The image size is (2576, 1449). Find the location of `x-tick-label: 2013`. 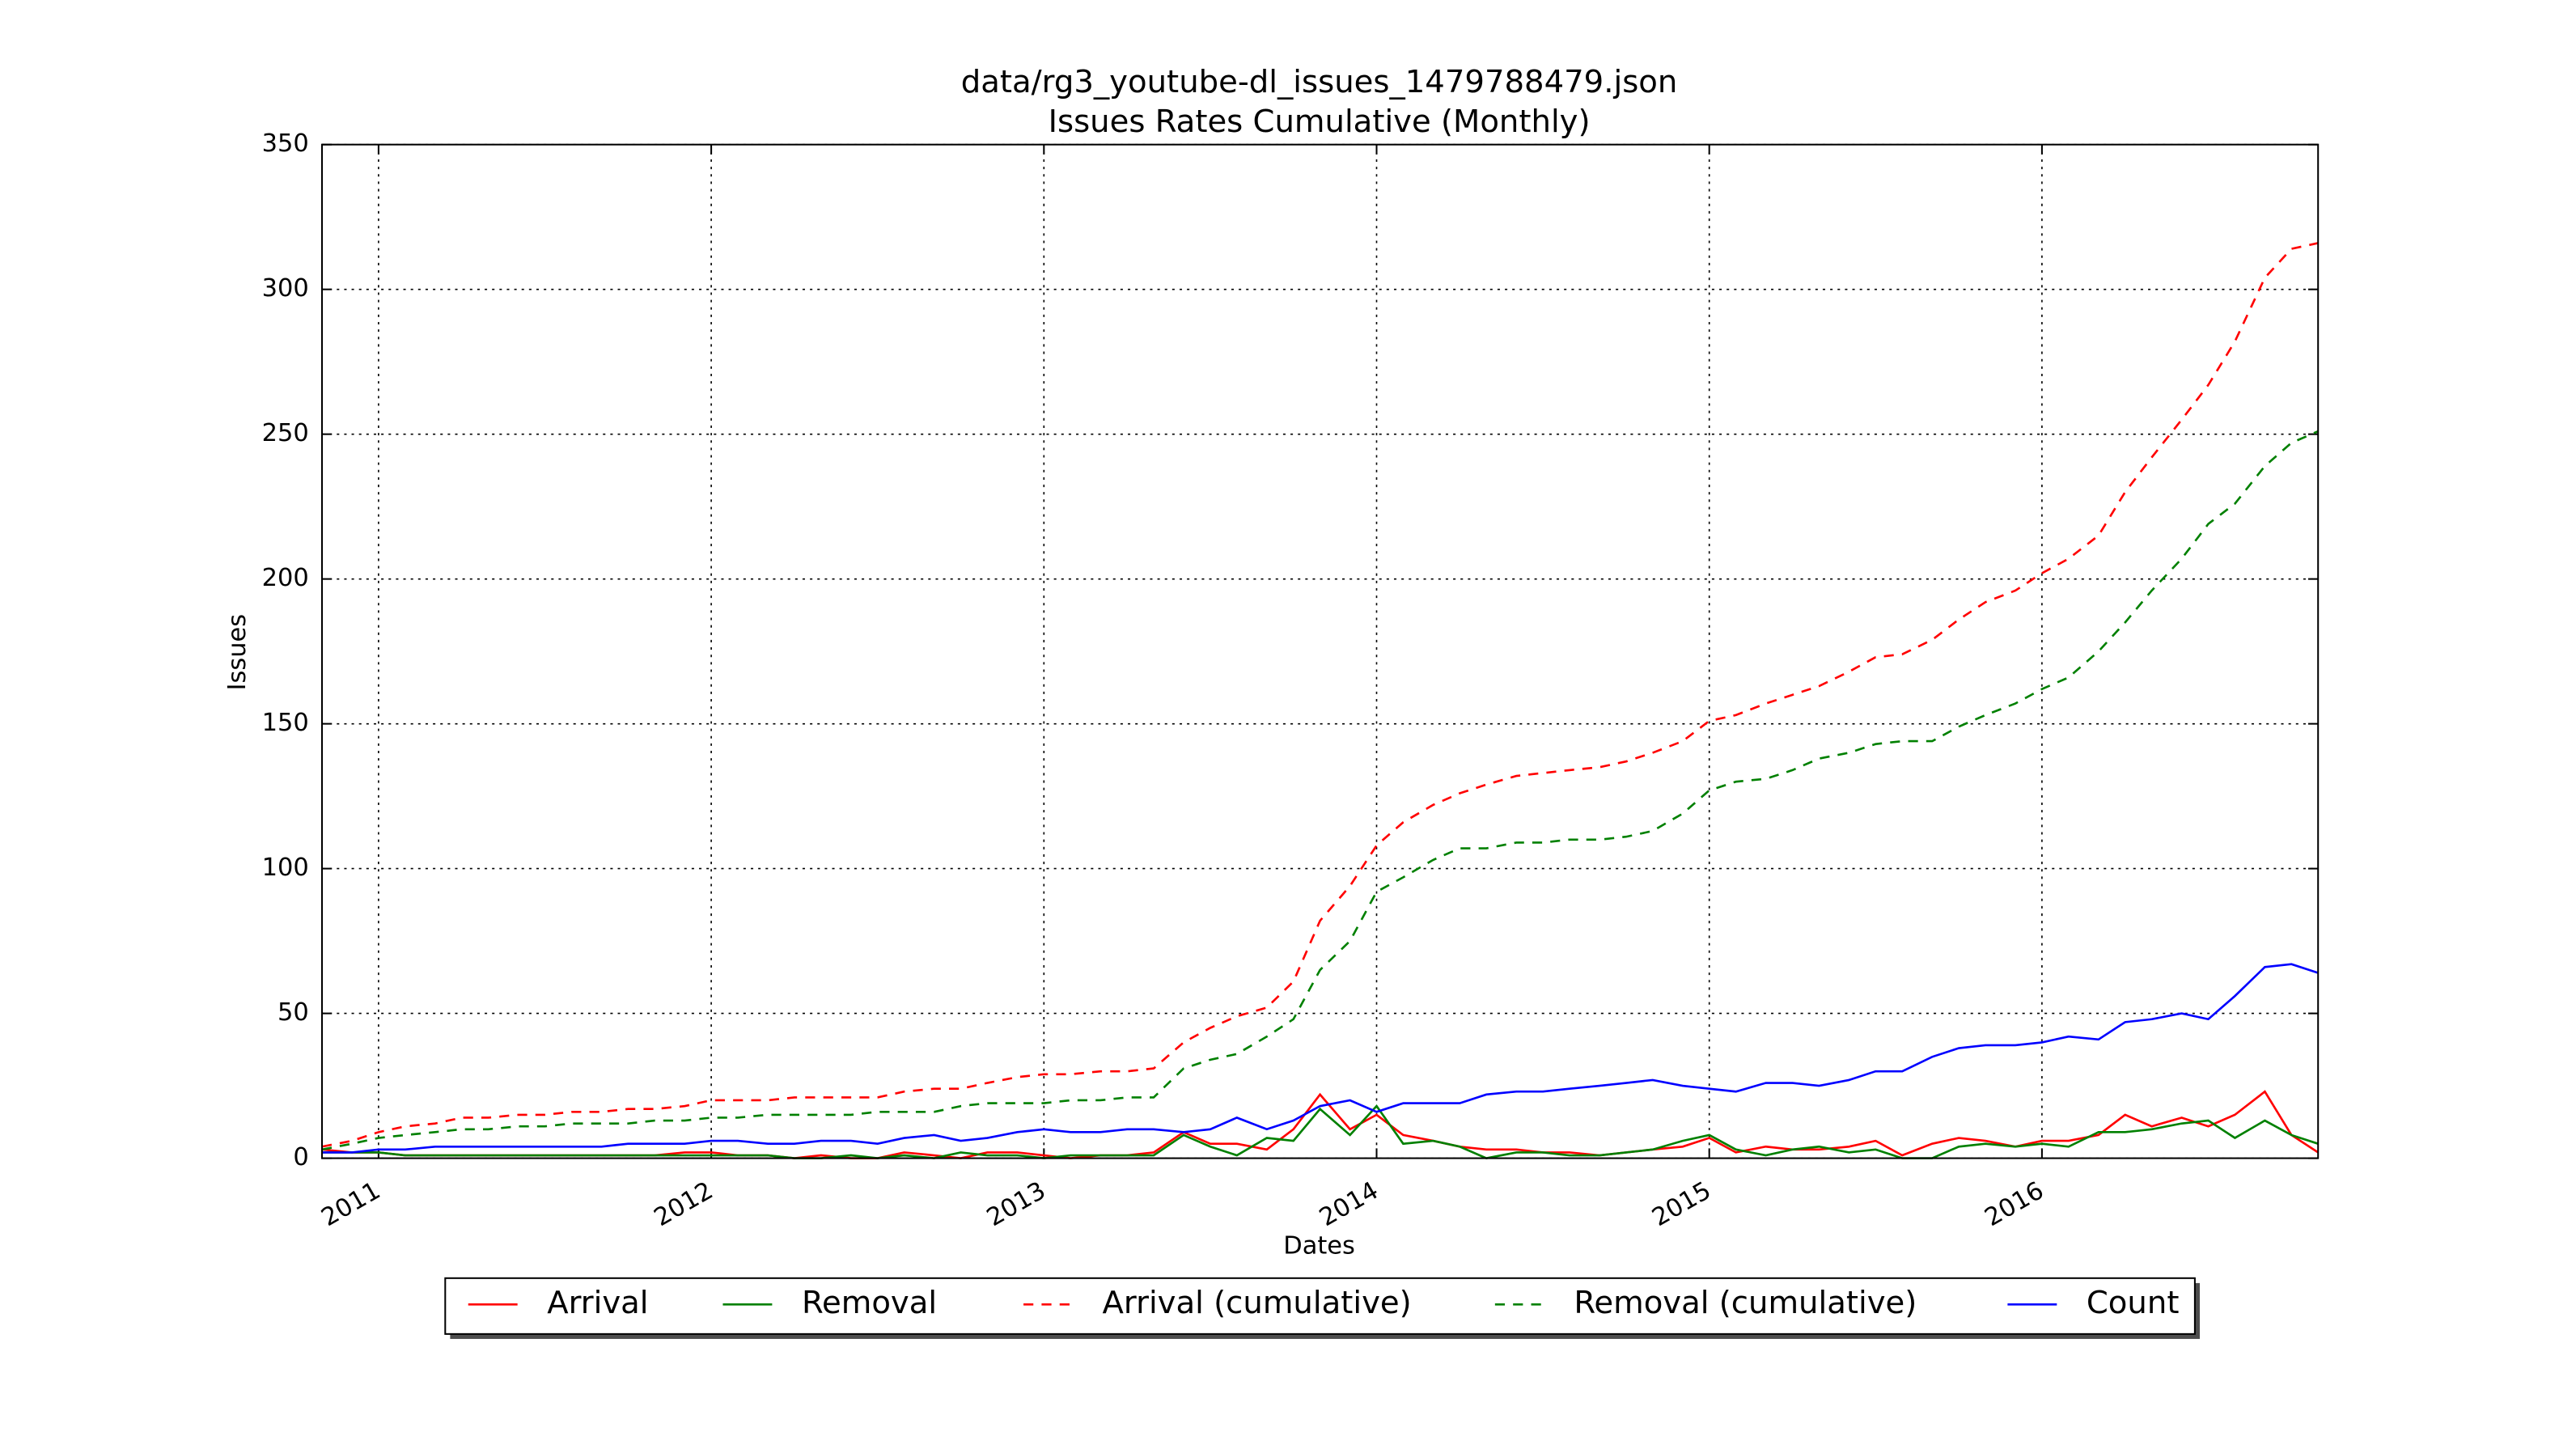

x-tick-label: 2013 is located at coordinates (1016, 1204).